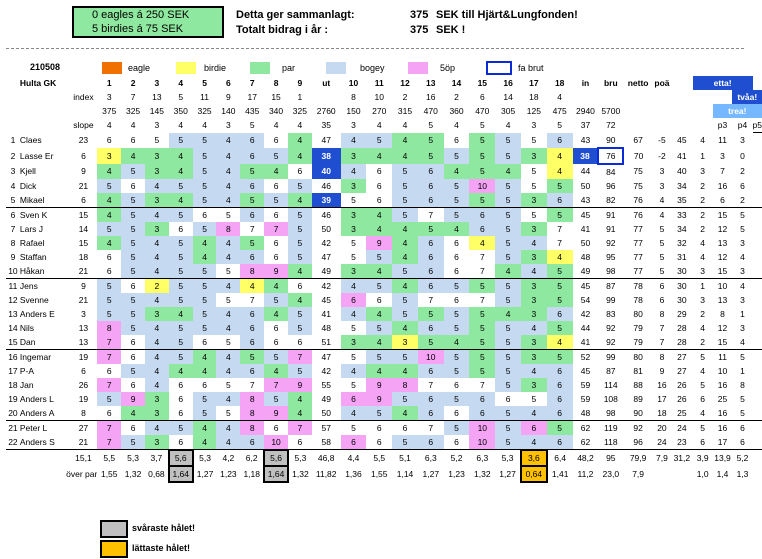 This screenshot has width=762, height=559. What do you see at coordinates (431, 83) in the screenshot?
I see `hole-header: 13` at bounding box center [431, 83].